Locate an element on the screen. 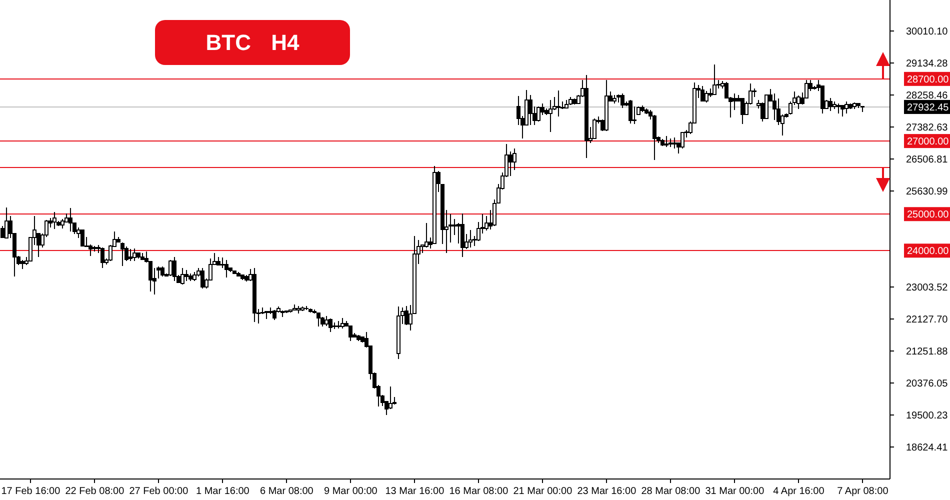  y-tick-label: 20376.05 is located at coordinates (927, 384).